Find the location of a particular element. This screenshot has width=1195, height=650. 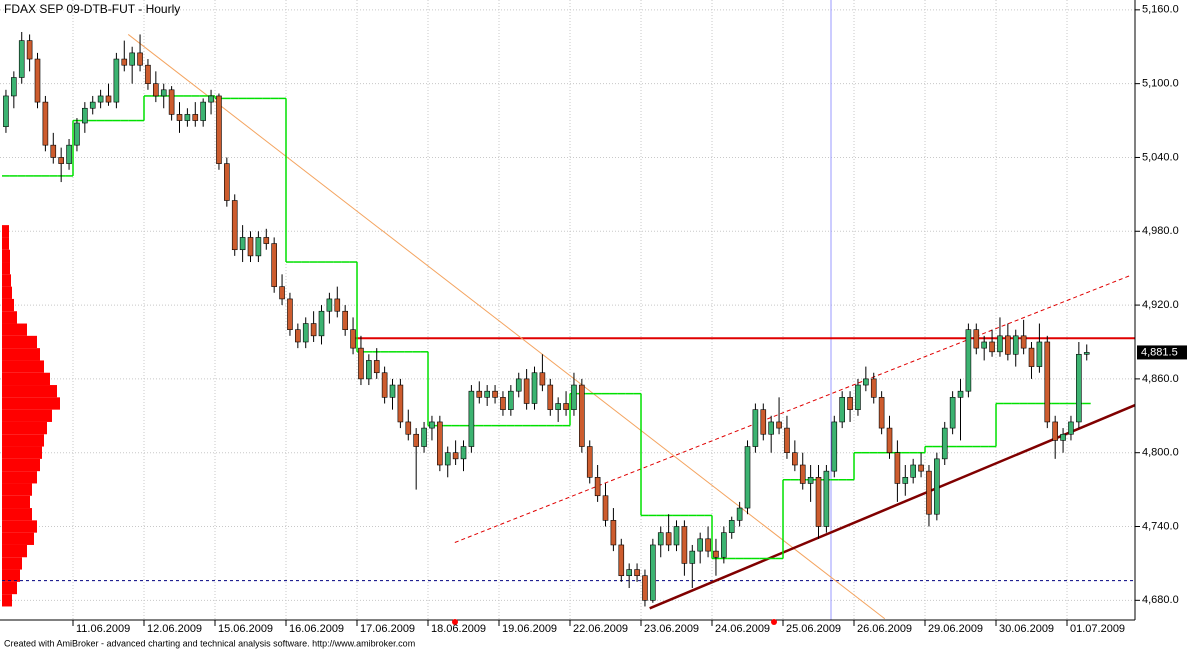

x-tick-label: 16.06.2009 is located at coordinates (316, 629).